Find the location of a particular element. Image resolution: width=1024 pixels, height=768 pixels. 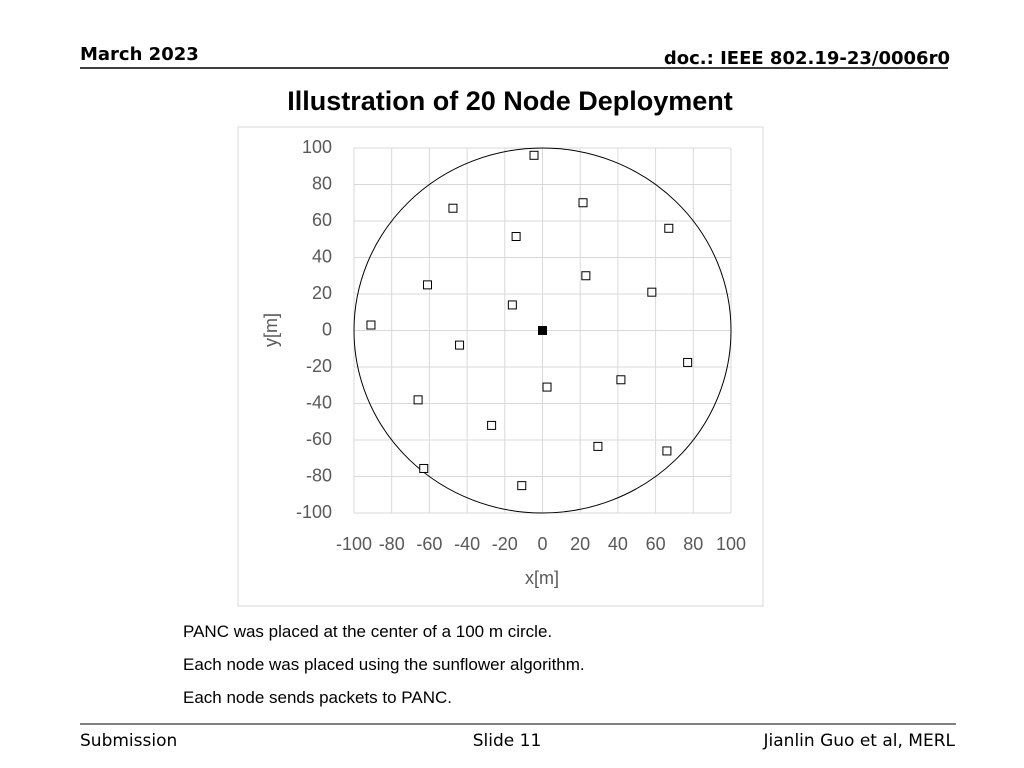

y-tick-label: -20 is located at coordinates (319, 366).